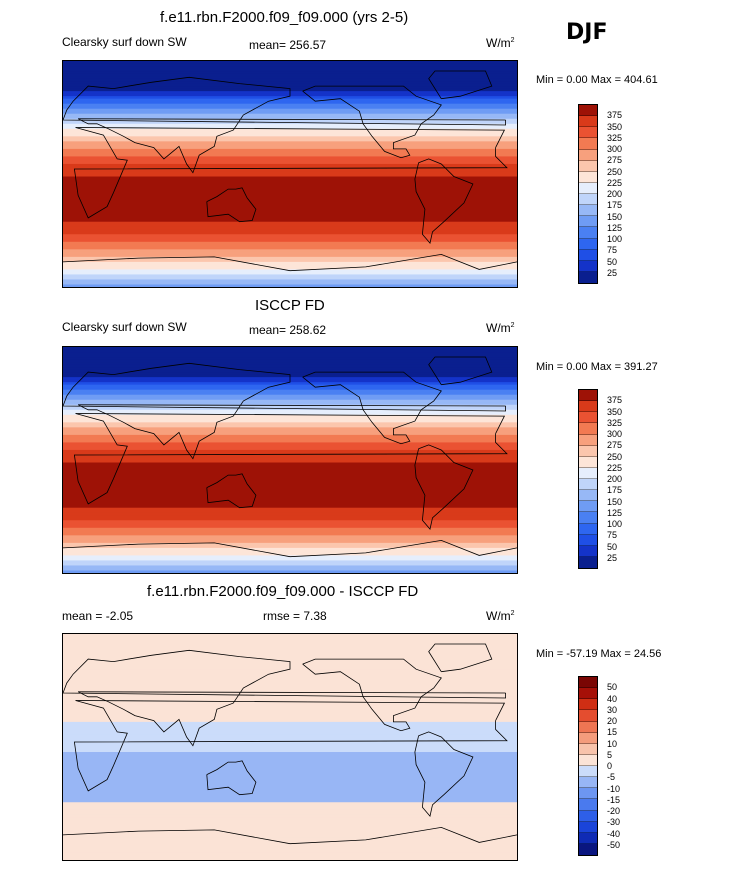  I want to click on panel-2-colorbar, so click(588, 479).